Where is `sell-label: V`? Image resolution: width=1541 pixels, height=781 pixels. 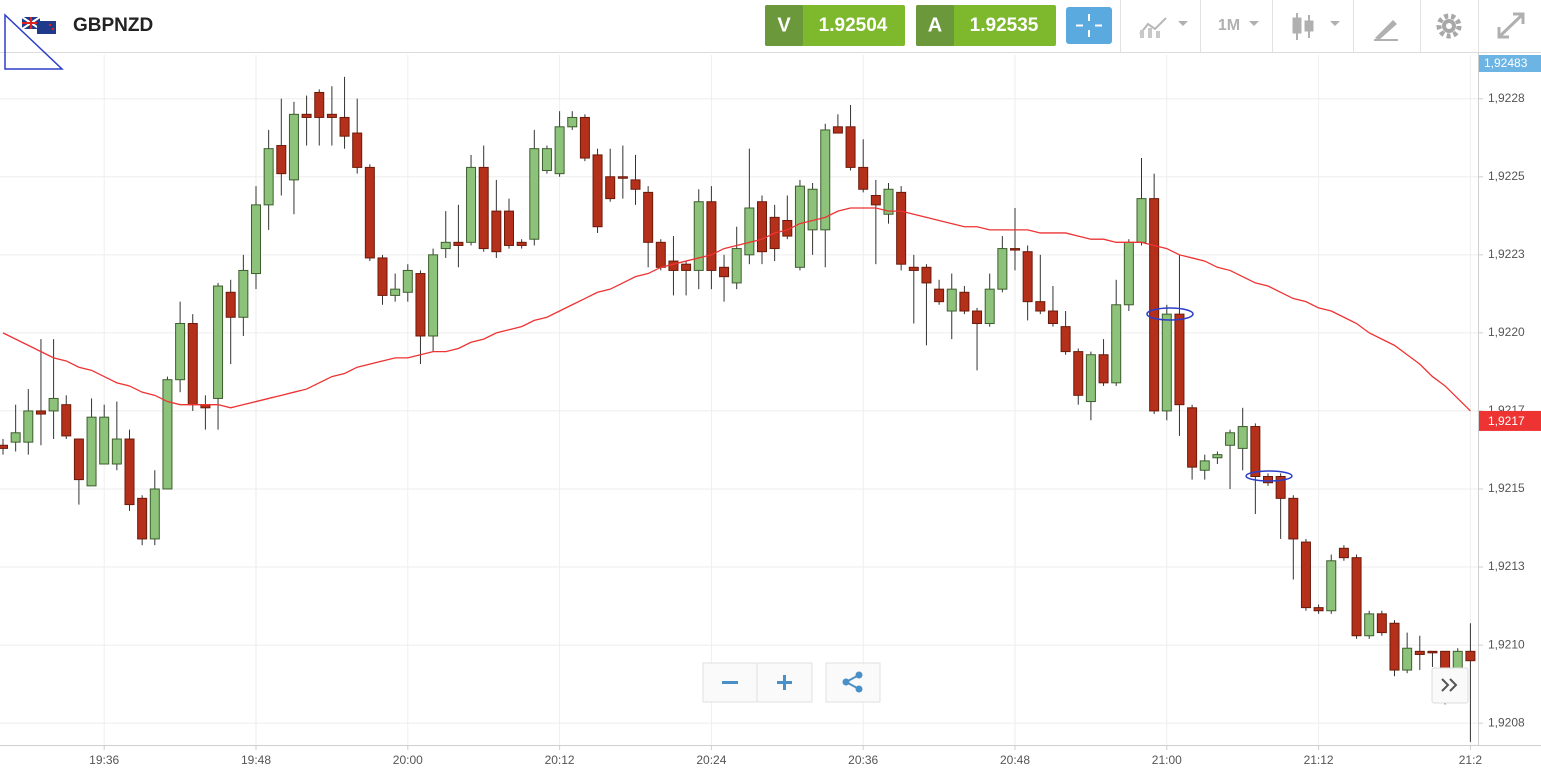
sell-label: V is located at coordinates (784, 25).